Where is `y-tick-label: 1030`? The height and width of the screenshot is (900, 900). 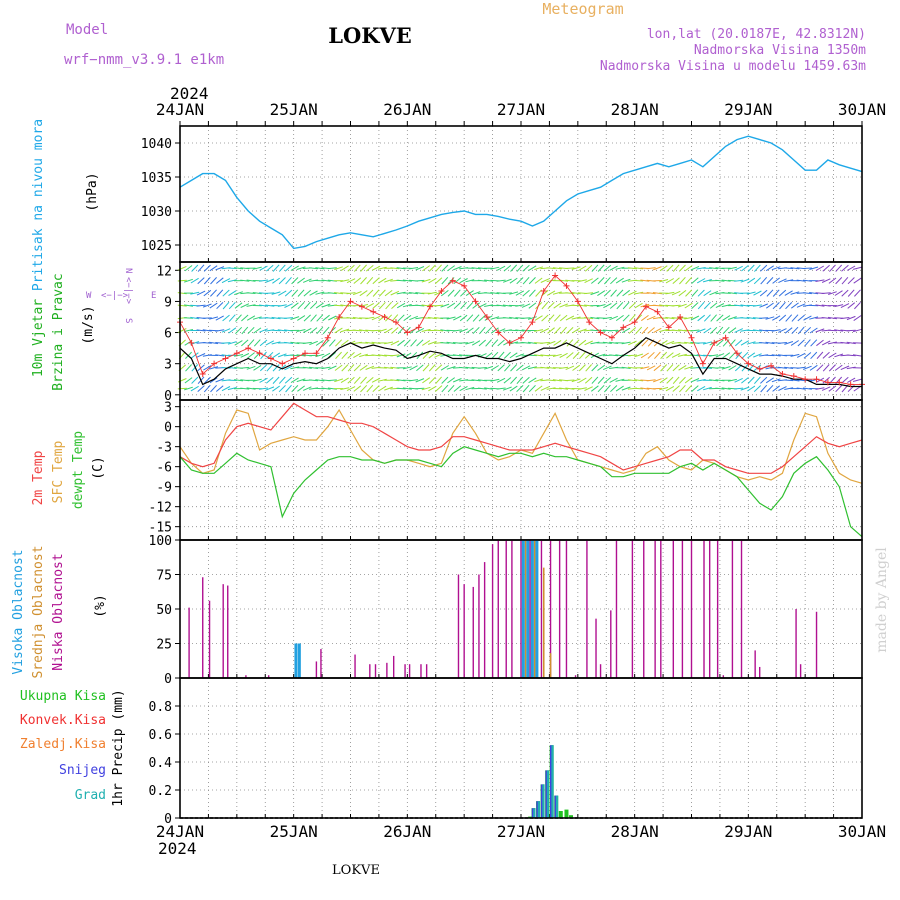 y-tick-label: 1030 is located at coordinates (156, 212).